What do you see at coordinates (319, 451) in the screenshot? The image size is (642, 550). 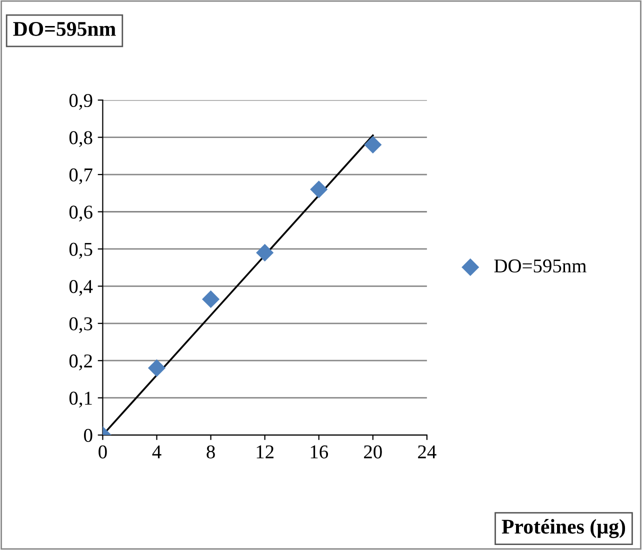 I see `x-tick-label: 16` at bounding box center [319, 451].